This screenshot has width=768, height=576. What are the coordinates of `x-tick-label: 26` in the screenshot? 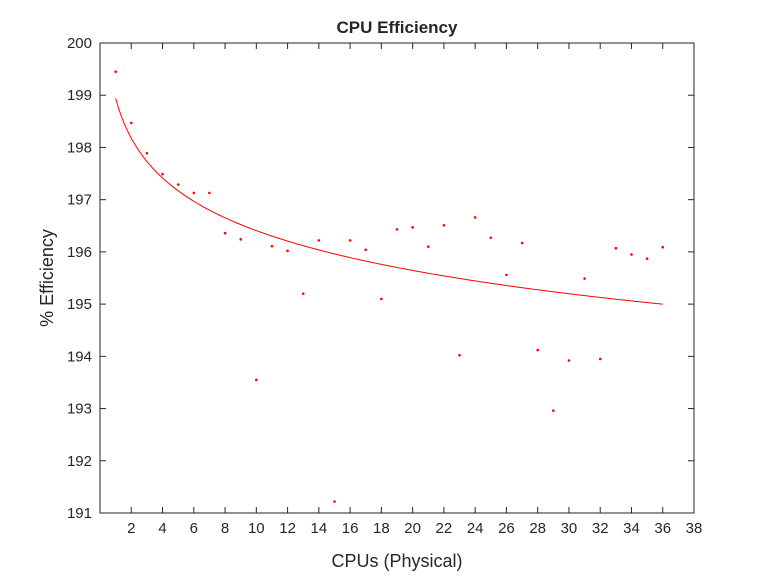 It's located at (506, 528).